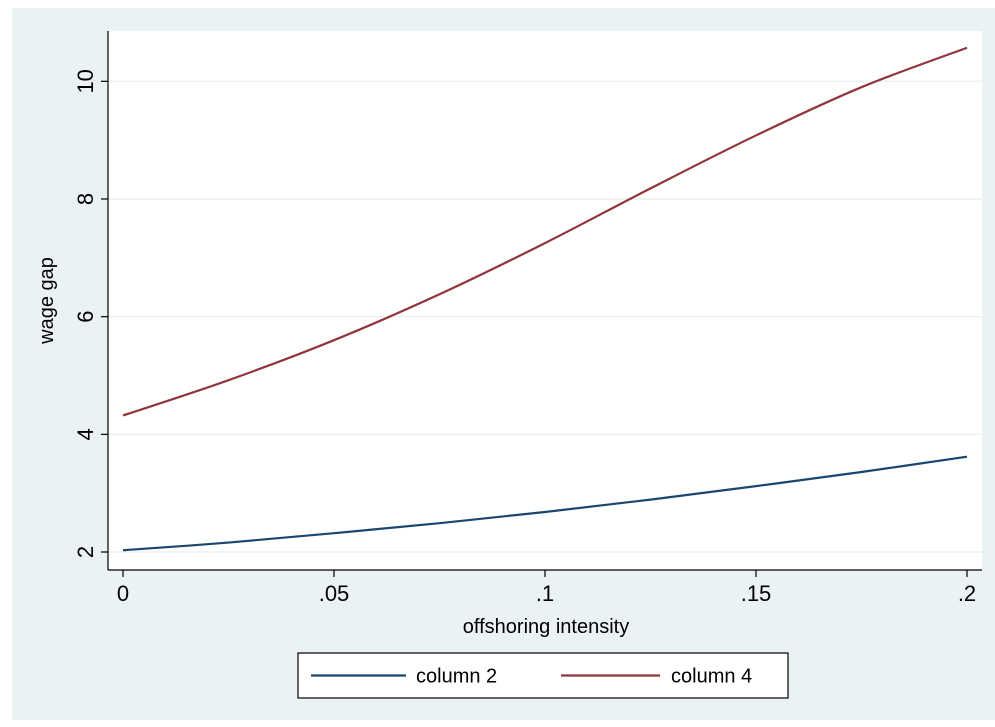 The image size is (995, 727). Describe the element at coordinates (85, 552) in the screenshot. I see `y-tick-label-0: 2` at that location.